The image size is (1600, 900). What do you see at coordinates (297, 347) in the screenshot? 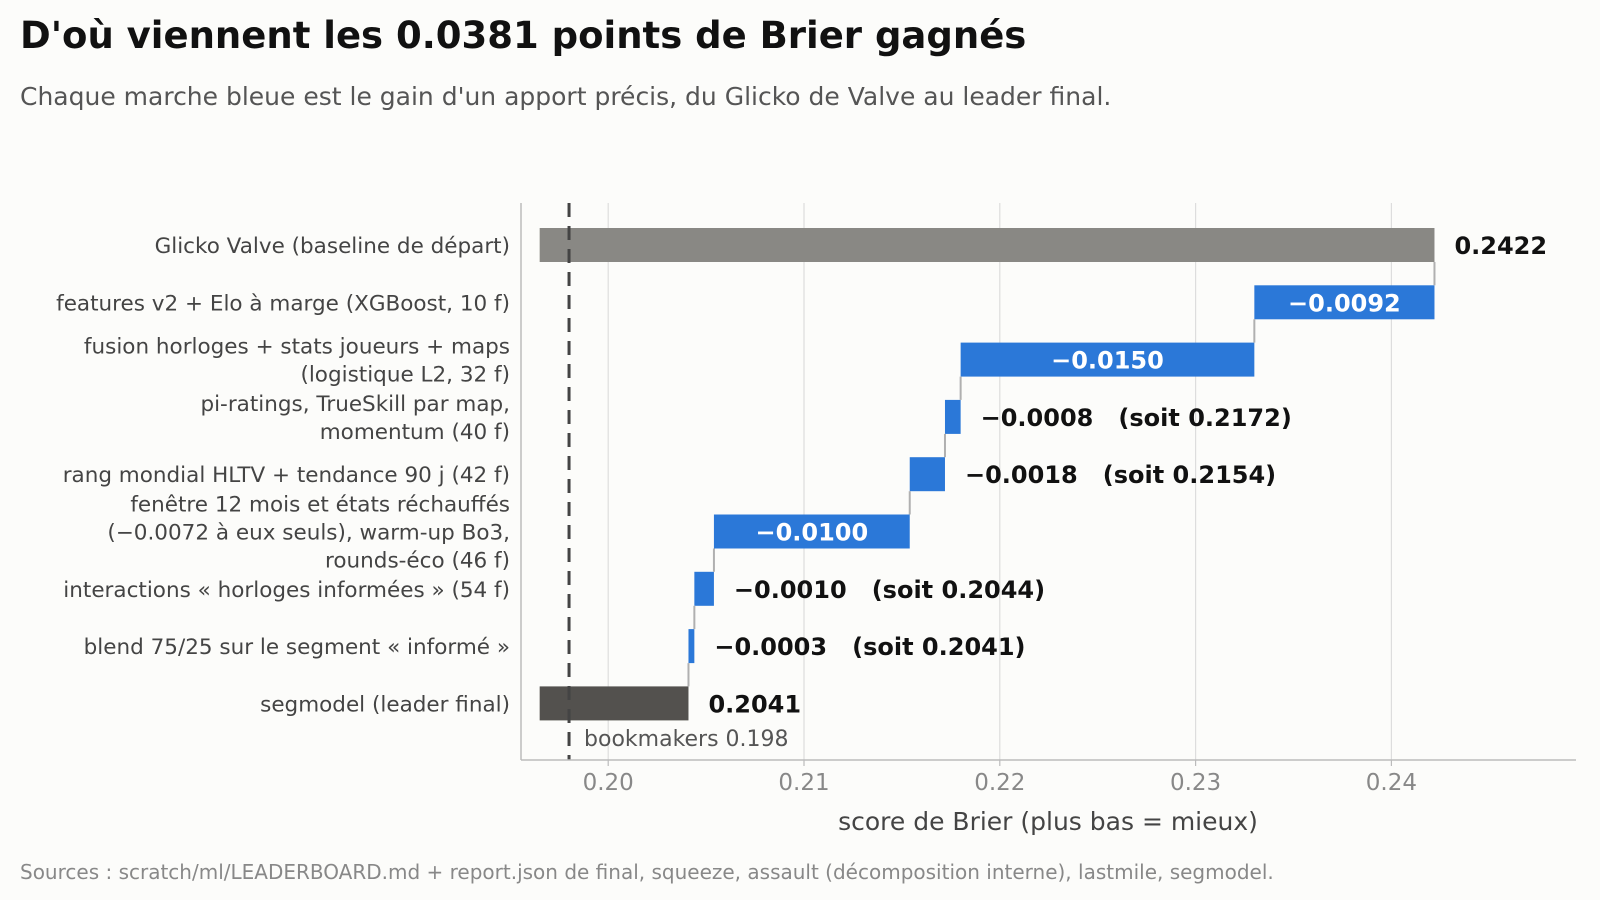
I see `category-label: fusion horloges + stats joueurs + maps` at bounding box center [297, 347].